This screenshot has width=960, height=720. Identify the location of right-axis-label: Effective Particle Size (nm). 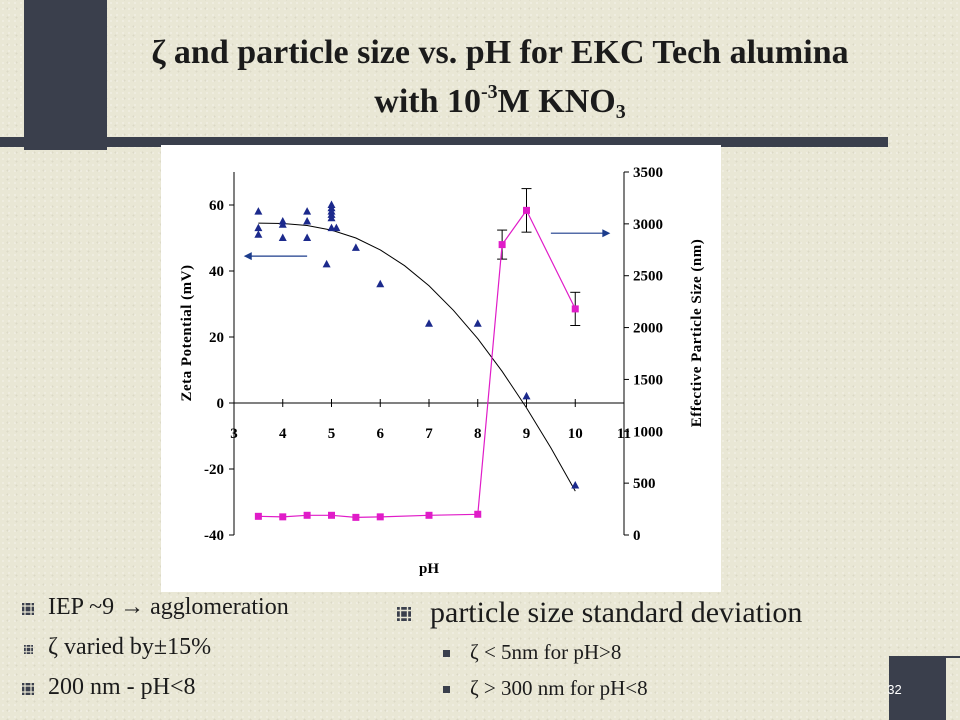
(697, 333).